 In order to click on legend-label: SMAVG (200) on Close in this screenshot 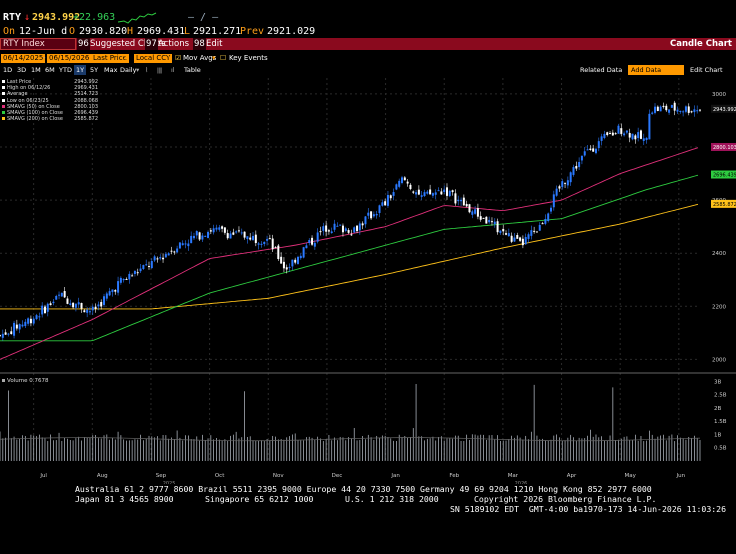, I will do `click(35, 119)`.